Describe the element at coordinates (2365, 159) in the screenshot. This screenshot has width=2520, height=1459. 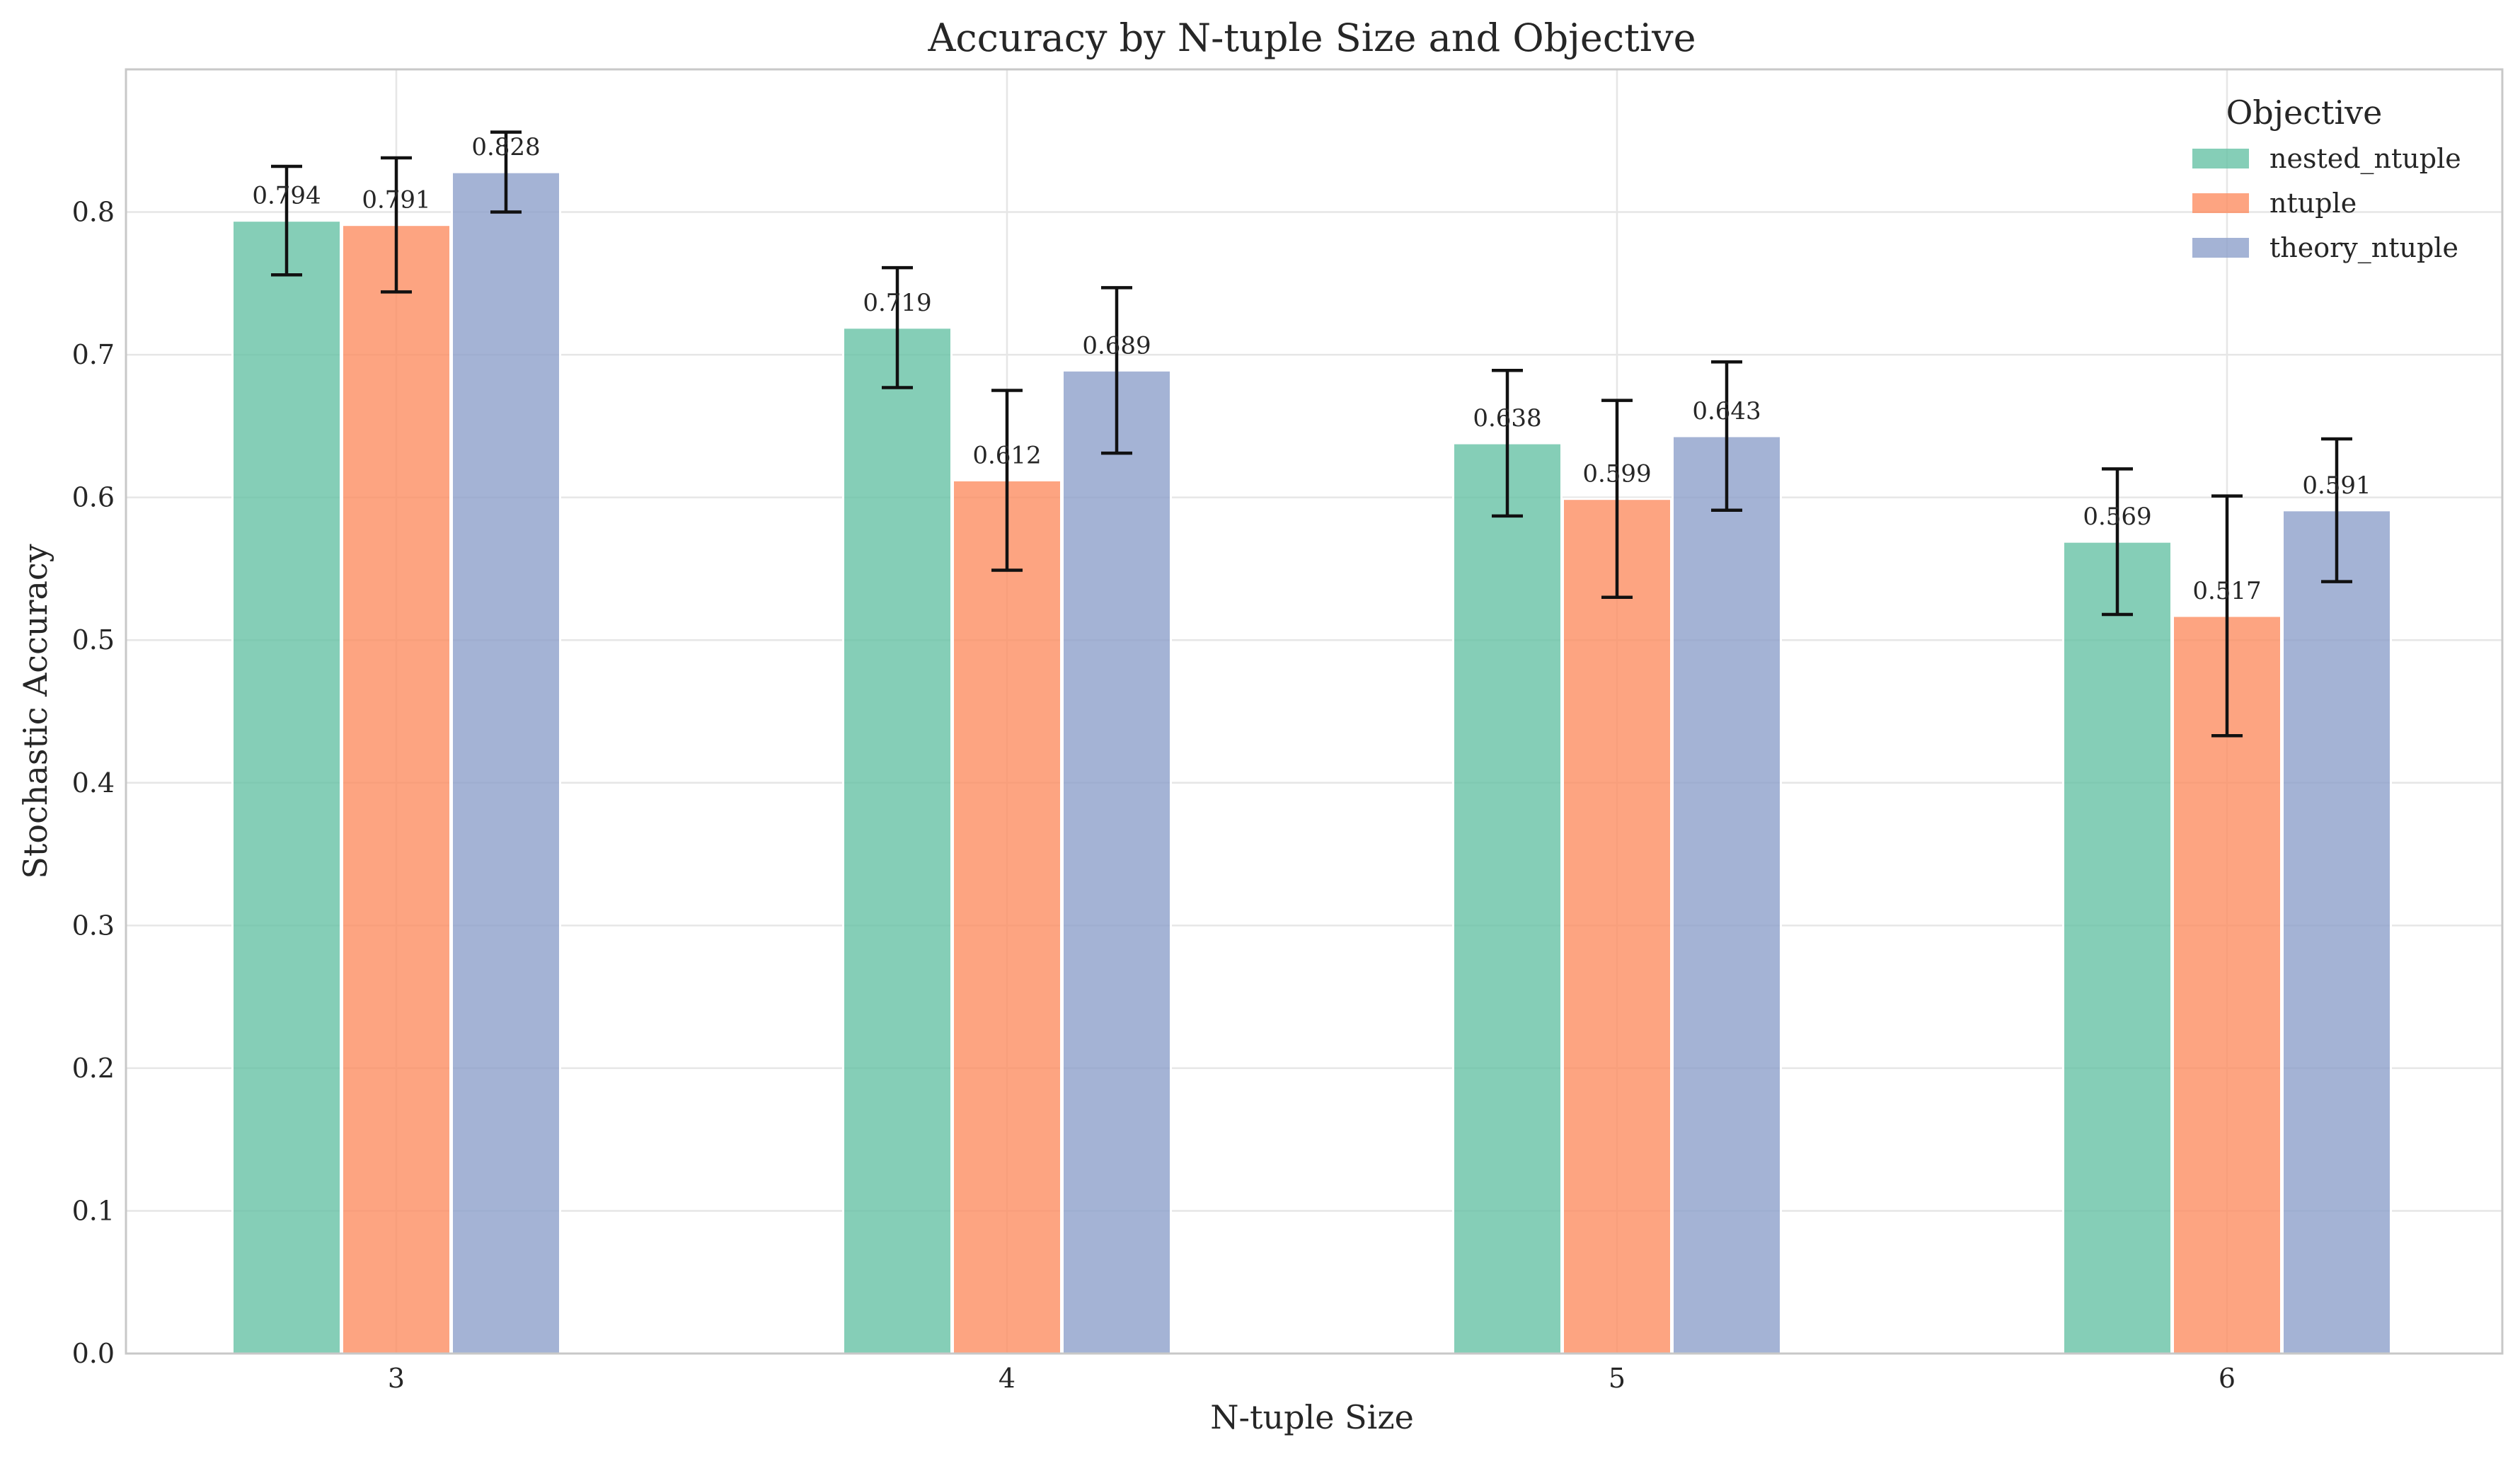
I see `legend-label: nested_ntuple` at that location.